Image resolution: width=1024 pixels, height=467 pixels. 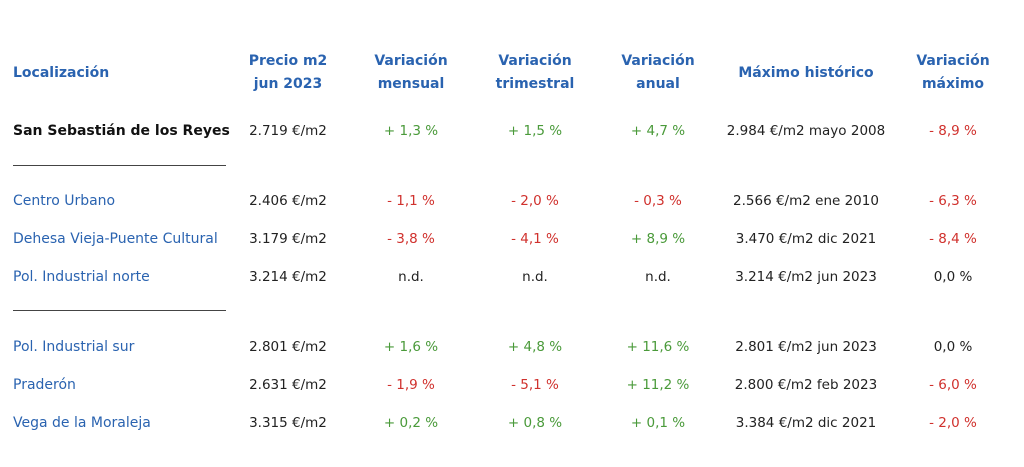 I want to click on header-max-var-line2: máximo, so click(x=953, y=84).